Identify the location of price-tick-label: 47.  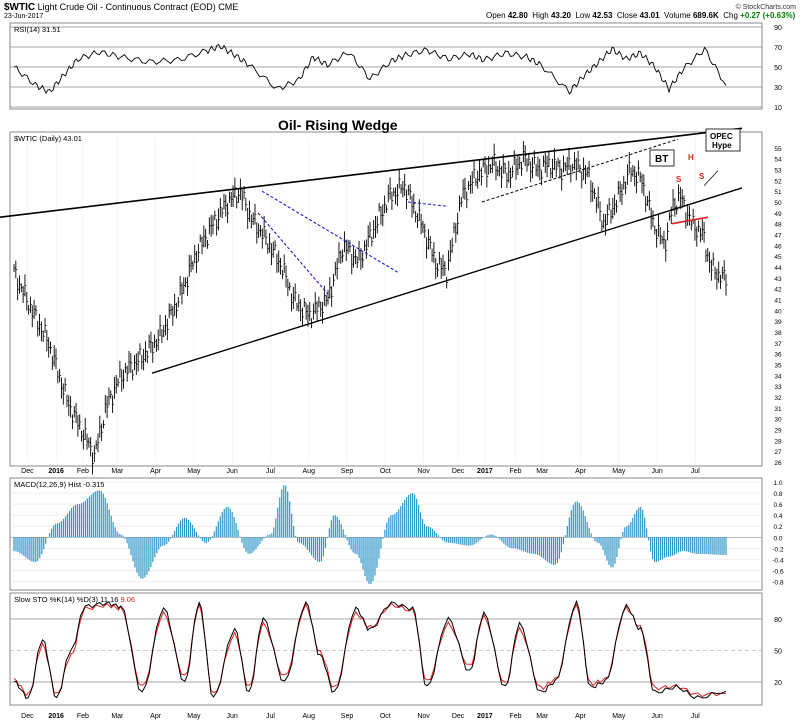
(778, 236).